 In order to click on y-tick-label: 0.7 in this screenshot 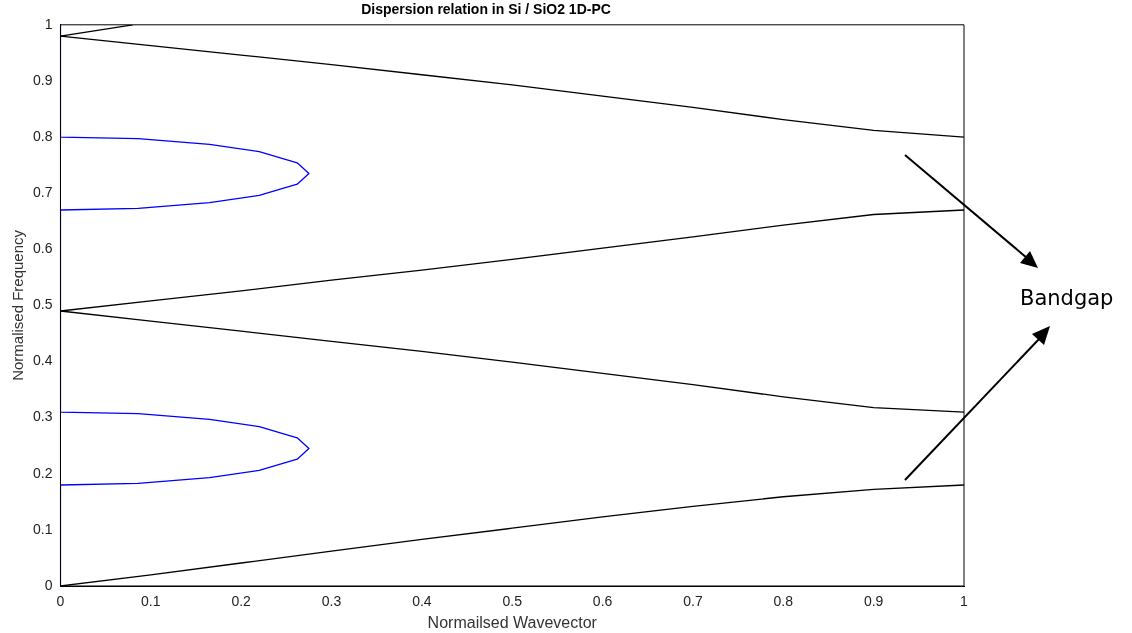, I will do `click(42, 192)`.